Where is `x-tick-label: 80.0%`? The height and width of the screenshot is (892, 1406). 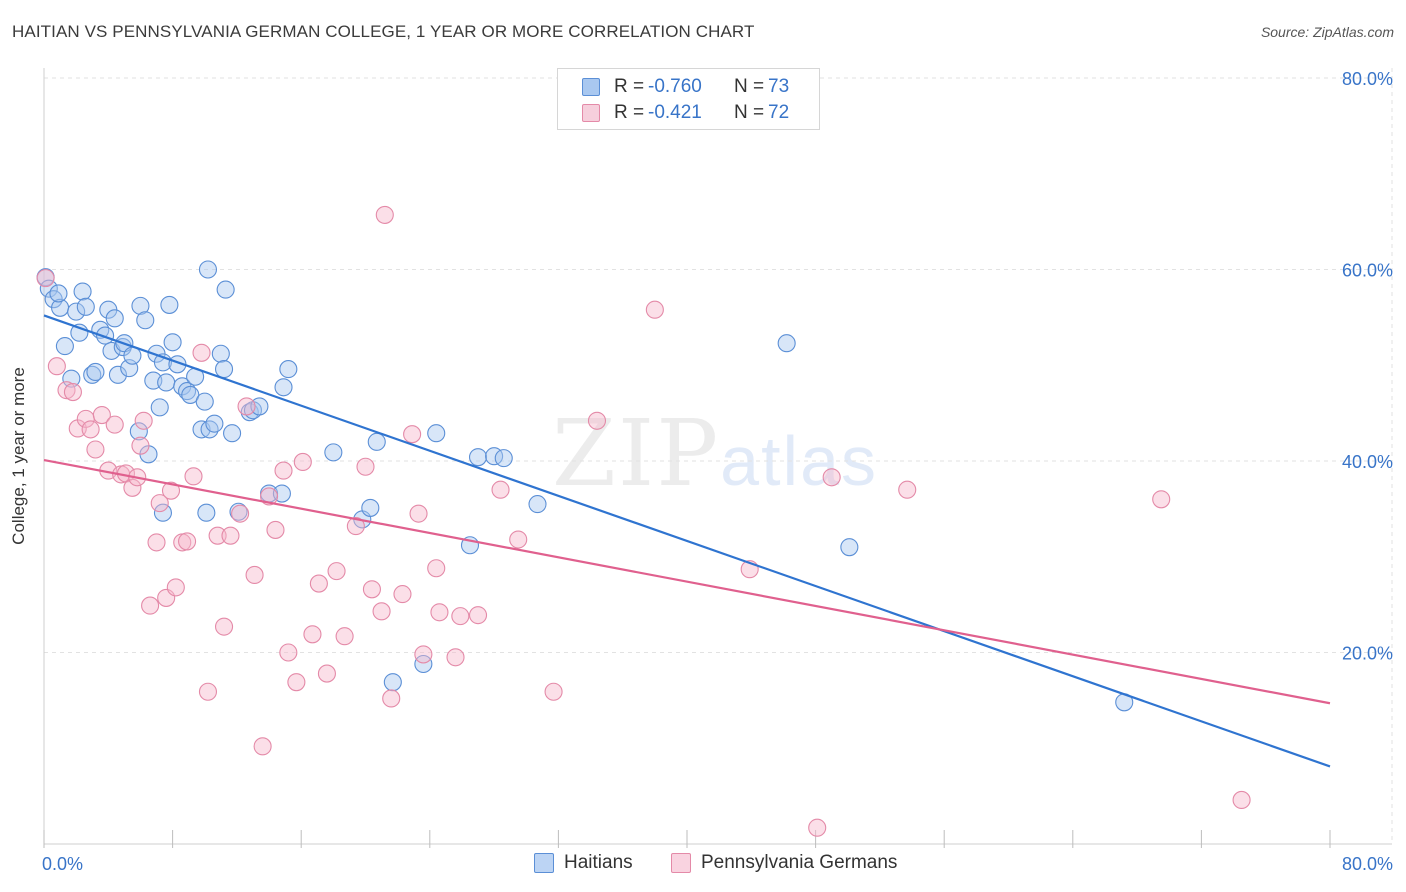
x-tick-label: 80.0% is located at coordinates (1367, 864).